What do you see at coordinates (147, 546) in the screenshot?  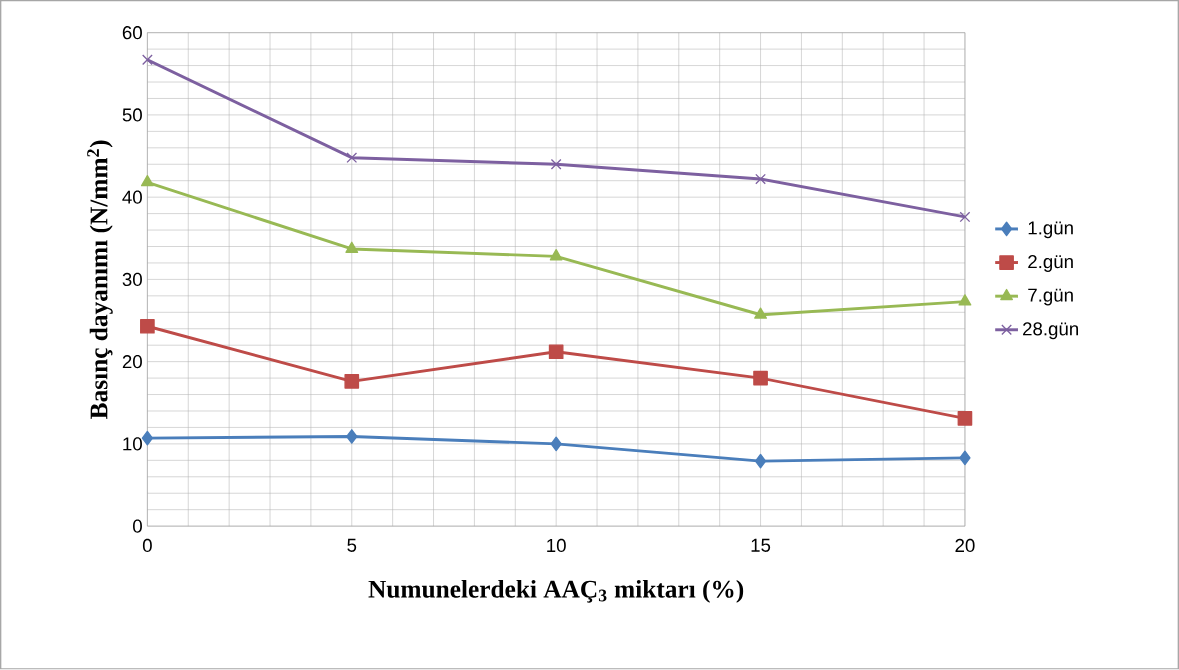 I see `x-tick-label: 0` at bounding box center [147, 546].